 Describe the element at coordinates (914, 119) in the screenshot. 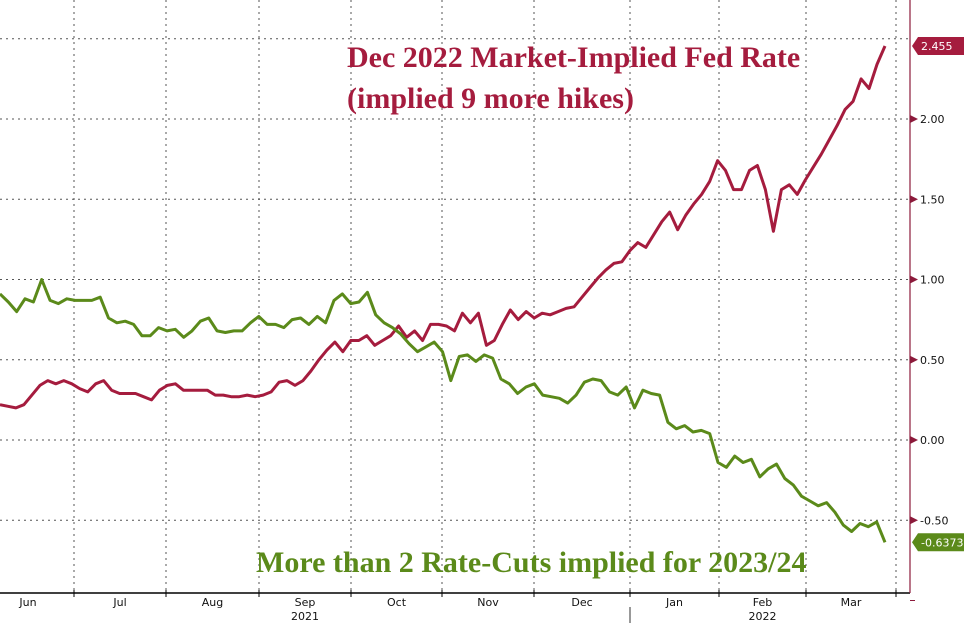

I see `y-tick-marker` at that location.